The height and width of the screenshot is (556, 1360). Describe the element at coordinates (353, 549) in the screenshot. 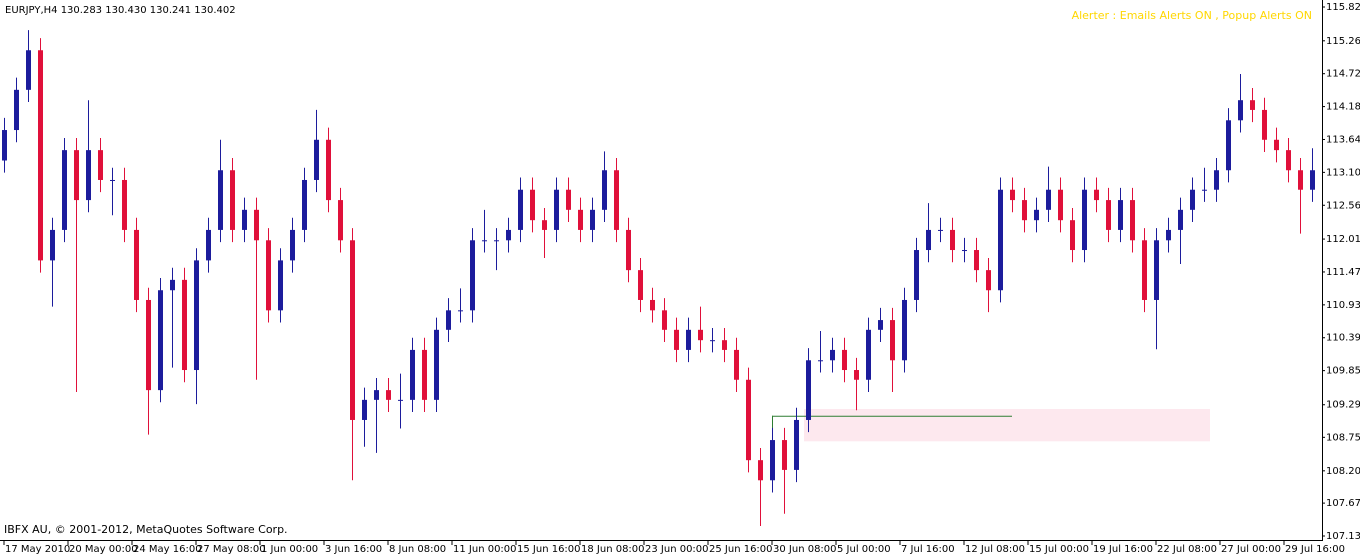

I see `x-tick-label: 3 Jun 16:00` at that location.